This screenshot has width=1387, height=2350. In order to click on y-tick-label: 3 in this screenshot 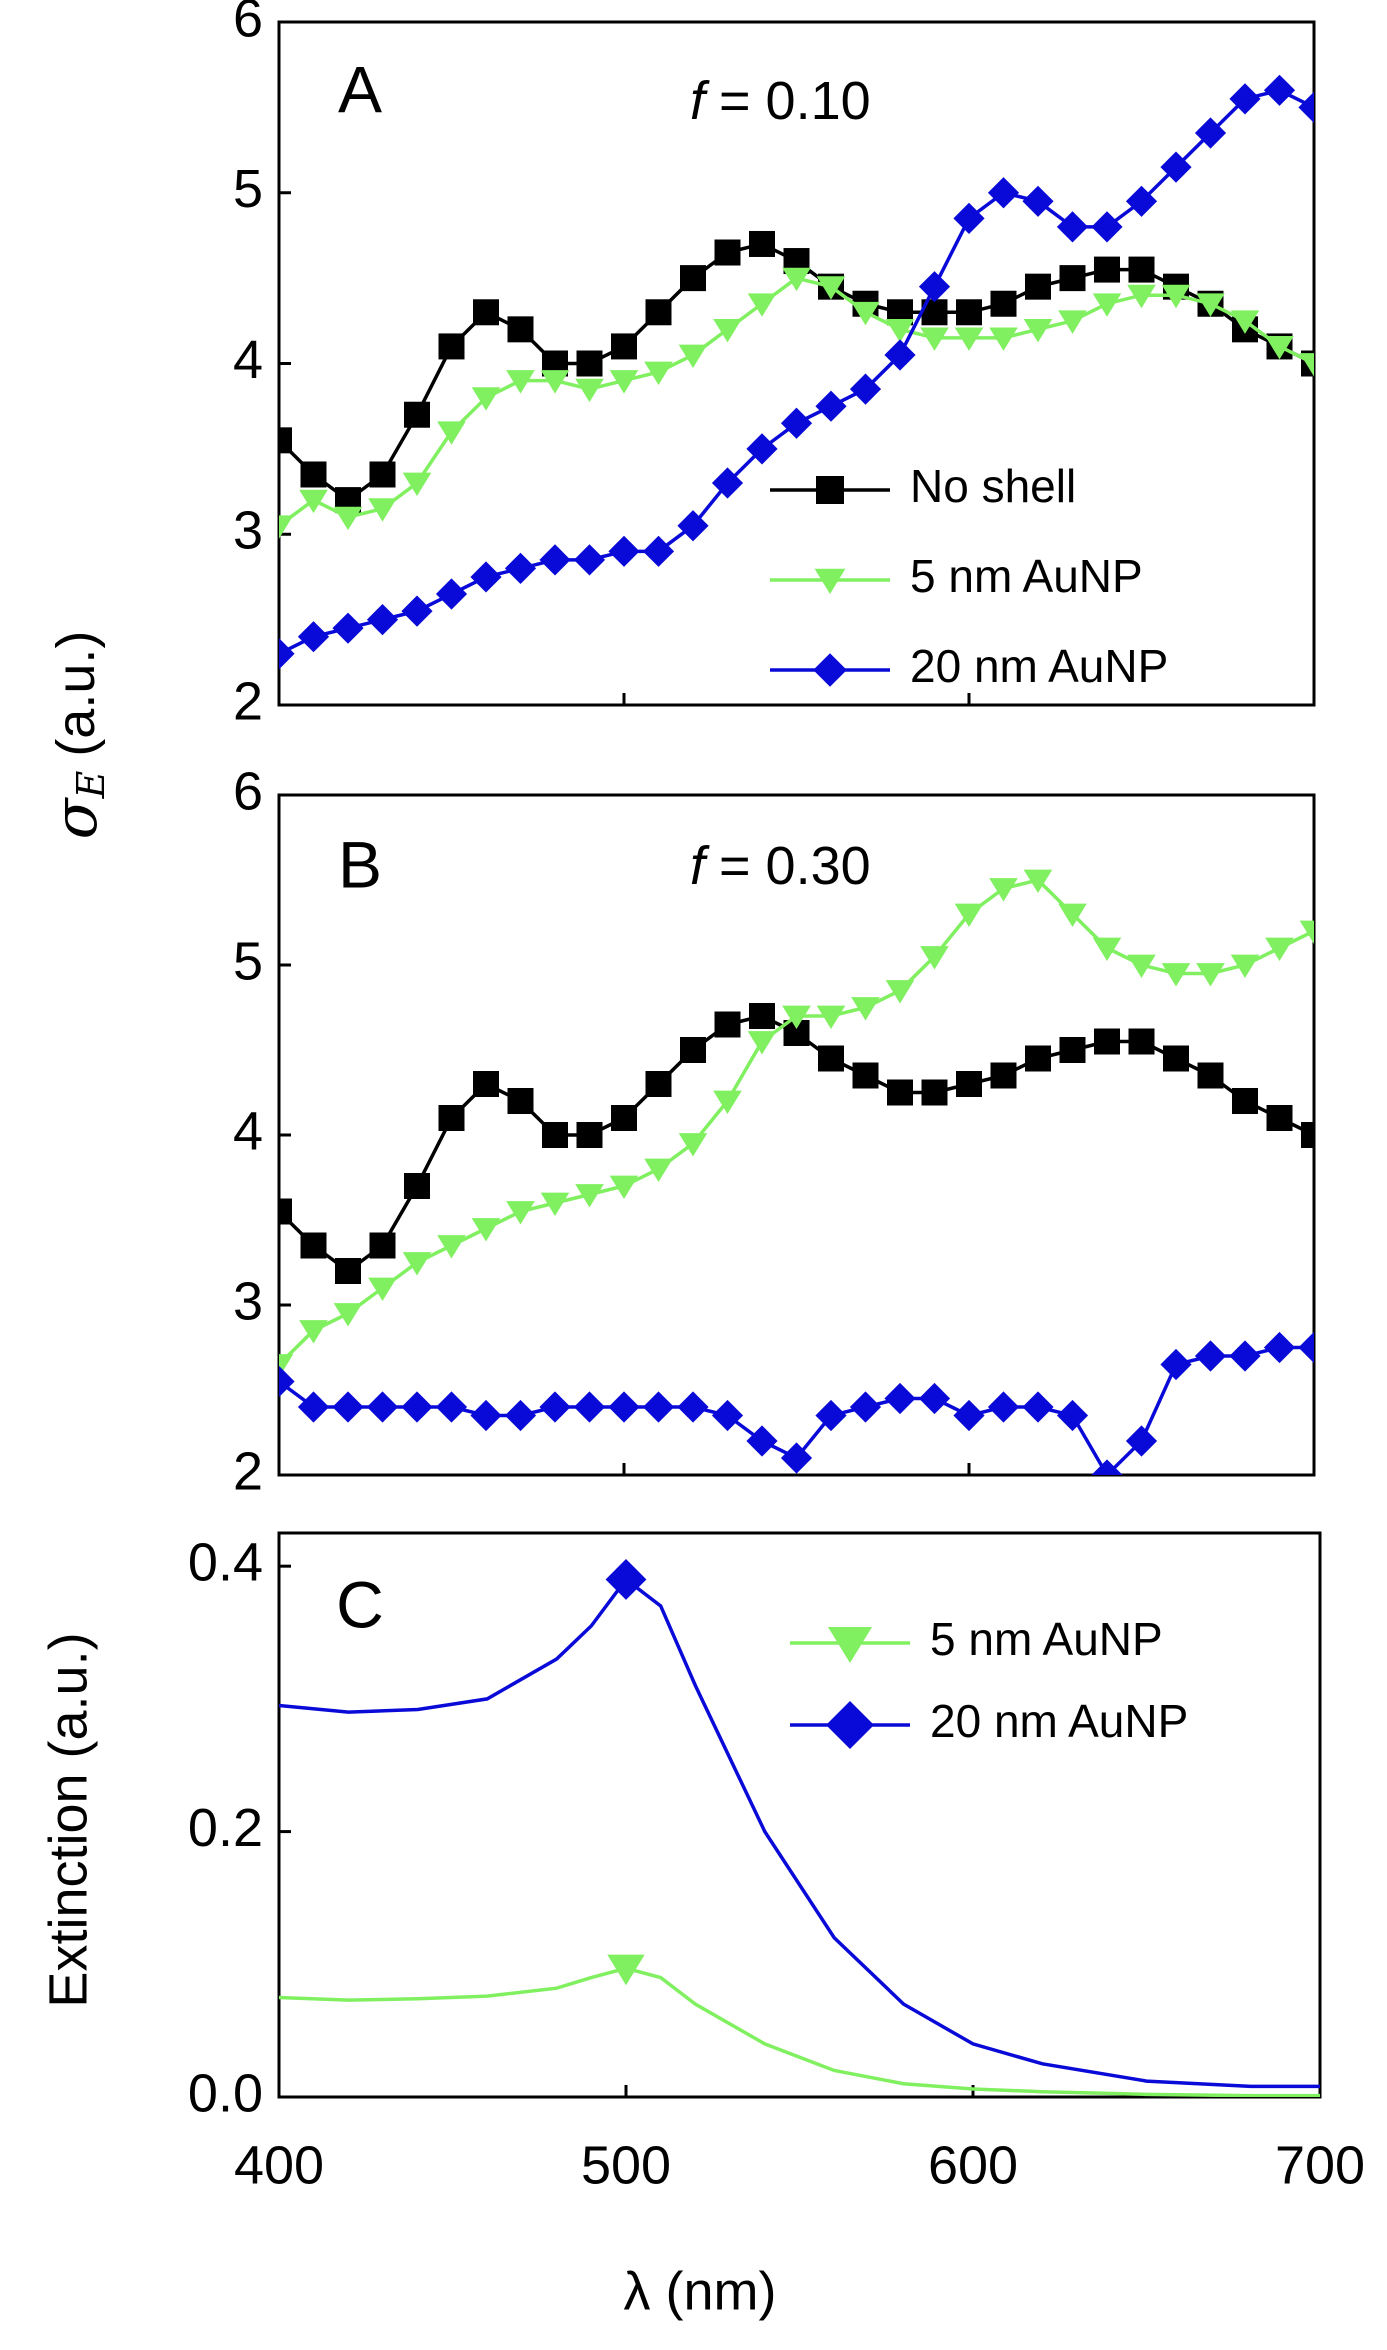, I will do `click(248, 531)`.